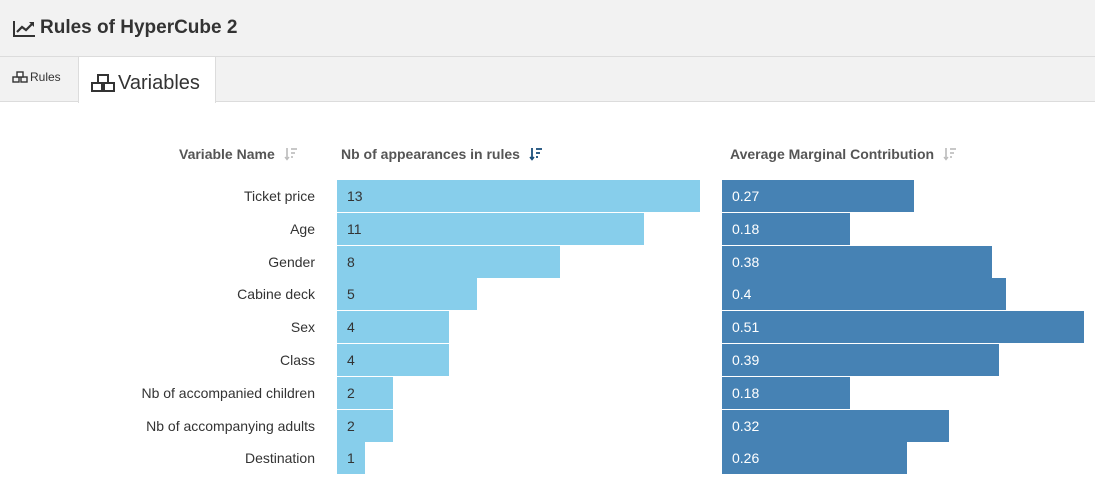  What do you see at coordinates (24, 29) in the screenshot?
I see `line-chart-icon` at bounding box center [24, 29].